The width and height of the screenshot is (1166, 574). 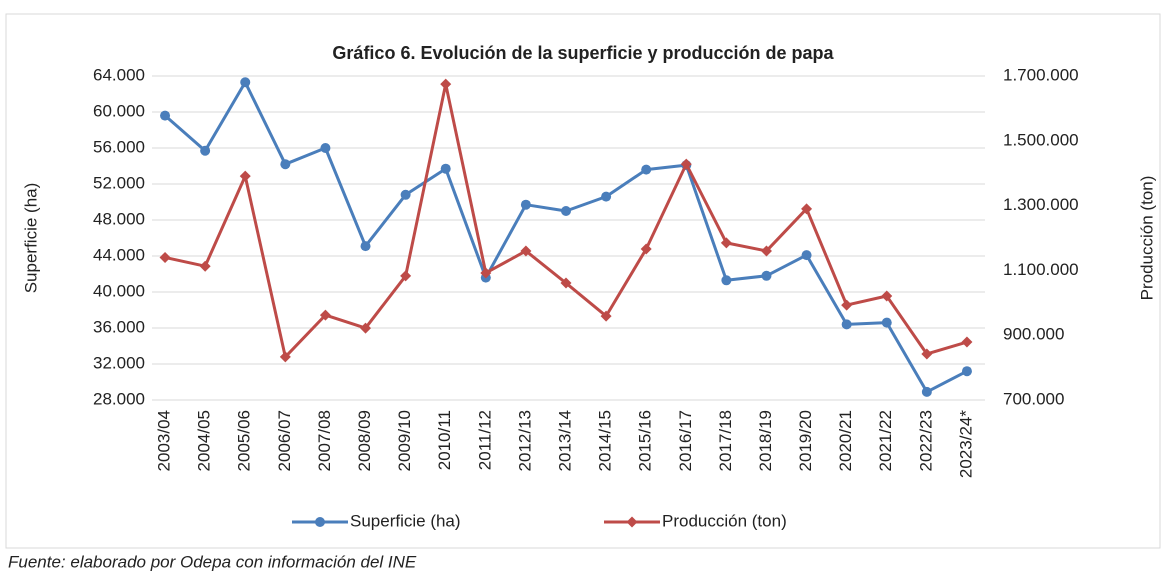 I want to click on y-tick-label: 28.000, so click(x=119, y=398).